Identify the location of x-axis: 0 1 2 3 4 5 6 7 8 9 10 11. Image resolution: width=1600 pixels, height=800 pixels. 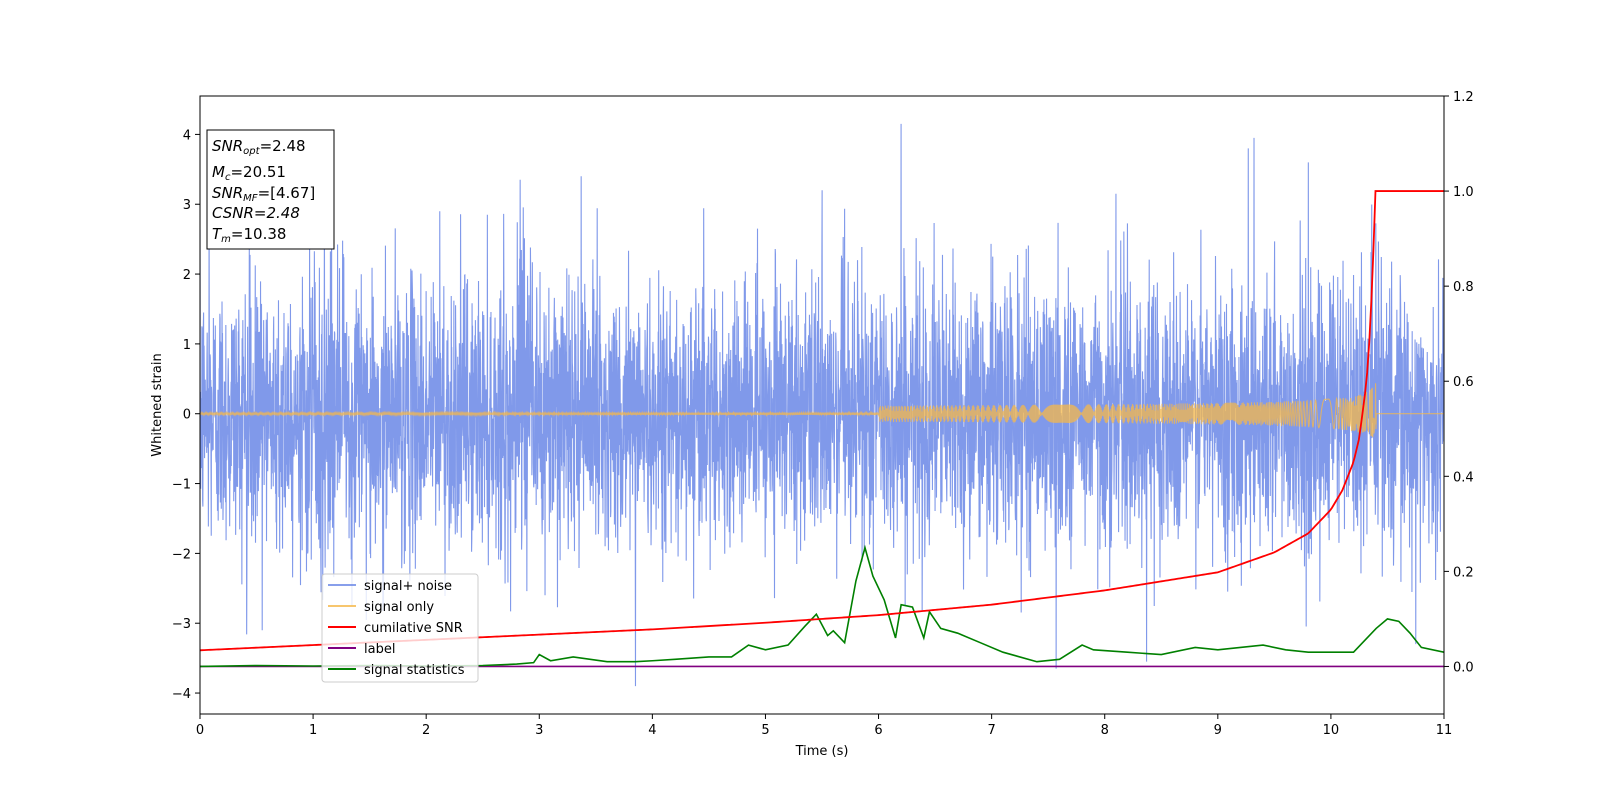
(824, 726).